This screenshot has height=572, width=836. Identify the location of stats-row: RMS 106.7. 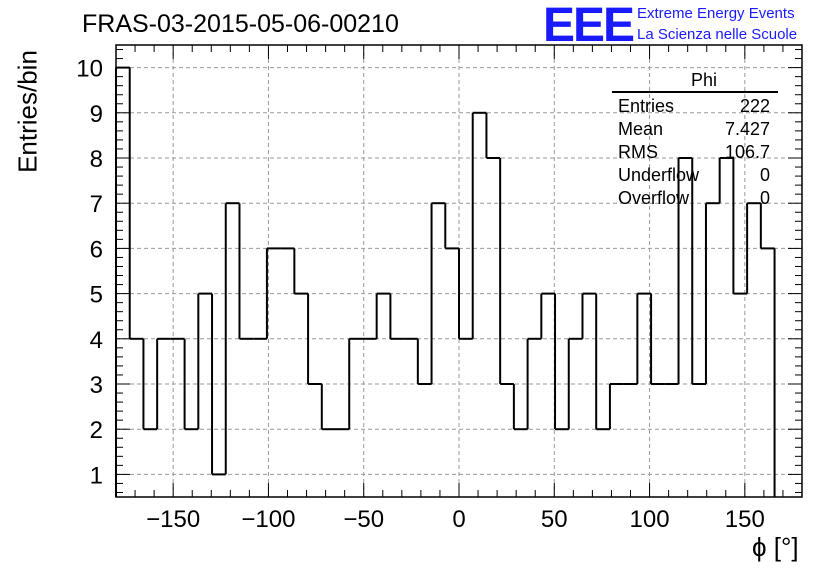
(695, 152).